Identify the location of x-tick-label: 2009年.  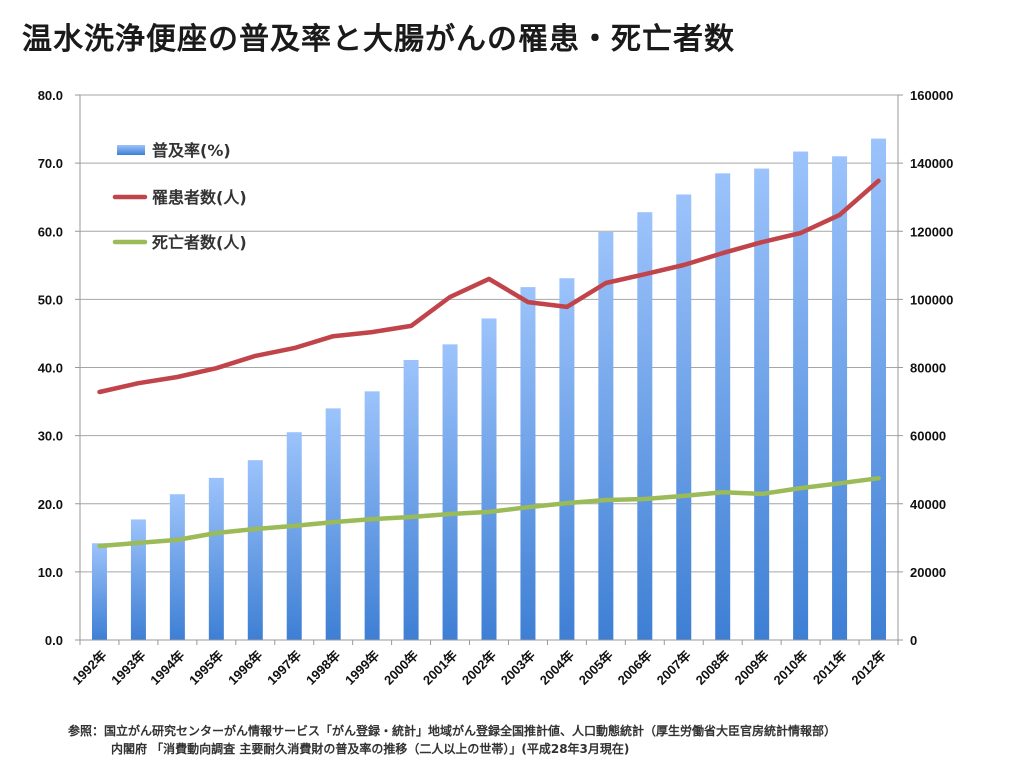
(752, 668).